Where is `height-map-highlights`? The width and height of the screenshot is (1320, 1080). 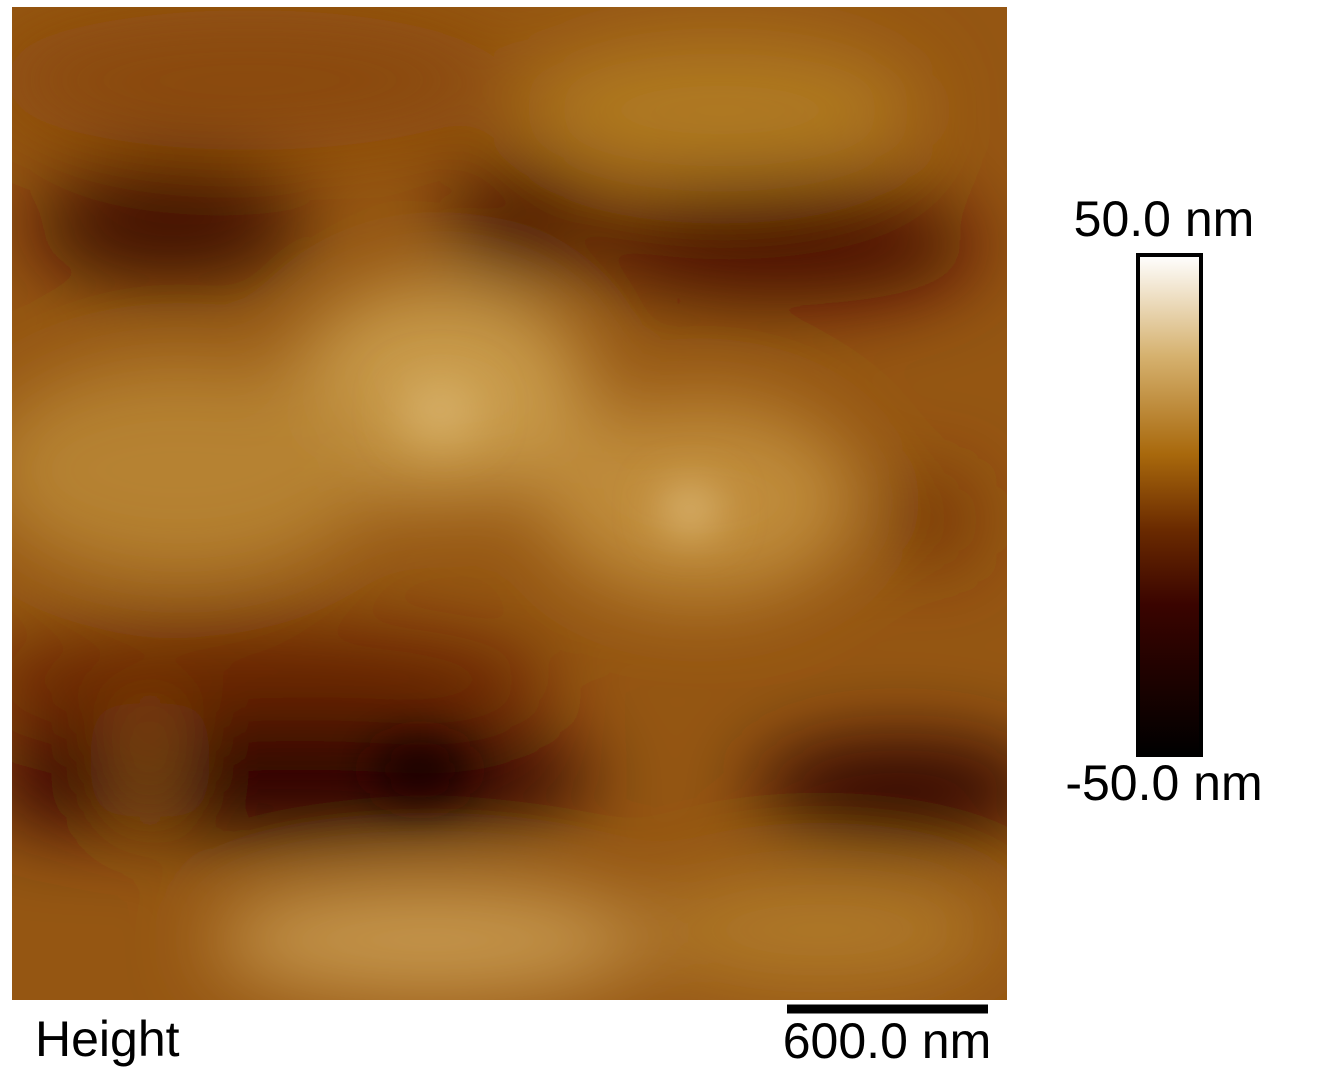 height-map-highlights is located at coordinates (545, 590).